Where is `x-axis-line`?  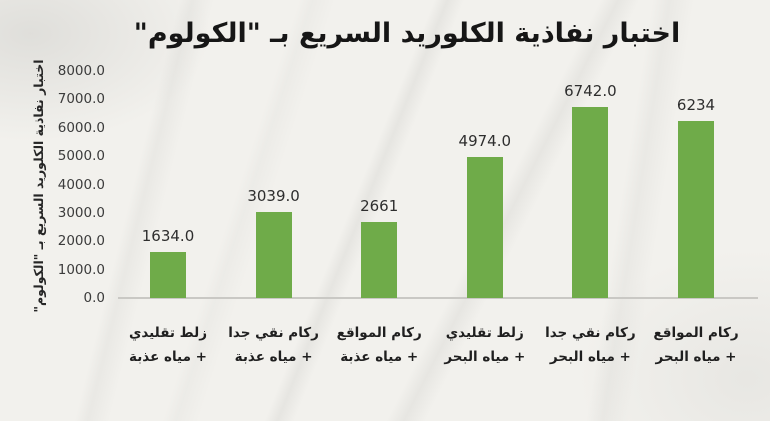
x-axis-line is located at coordinates (438, 298).